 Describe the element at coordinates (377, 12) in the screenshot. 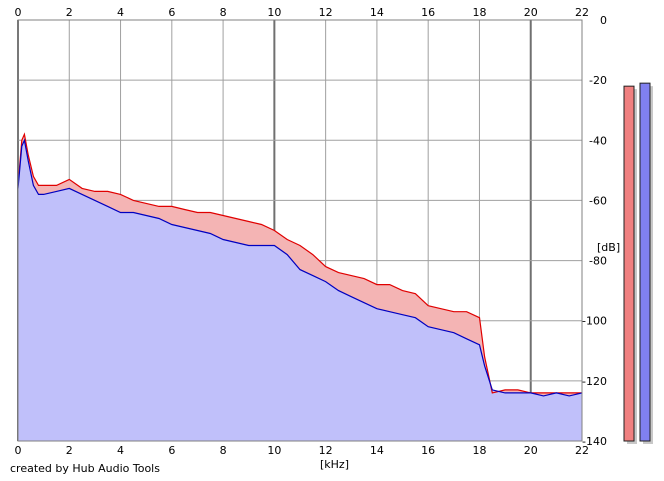

I see `x-tick-label-top: 14` at that location.